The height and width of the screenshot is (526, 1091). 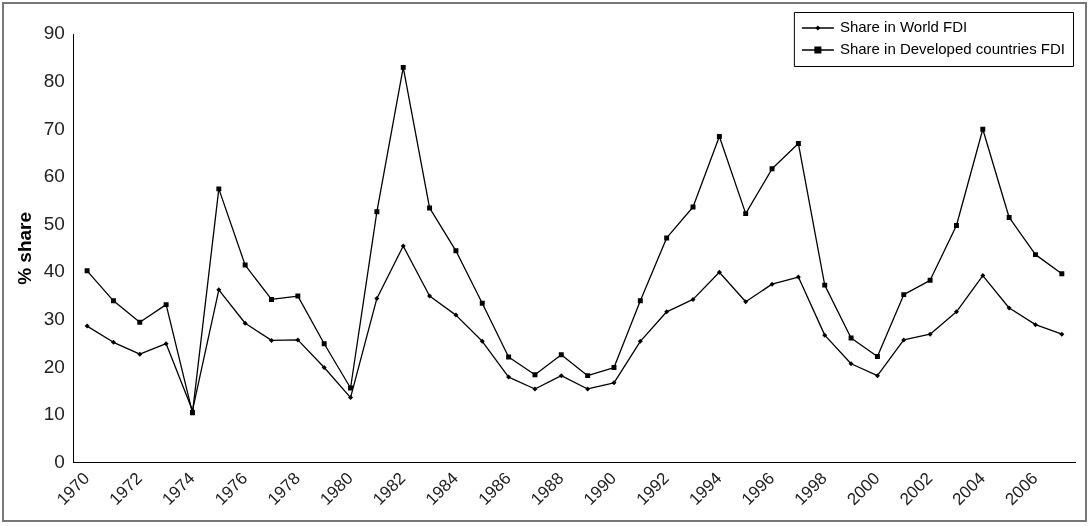 I want to click on y-axis-title: % share, so click(x=24, y=248).